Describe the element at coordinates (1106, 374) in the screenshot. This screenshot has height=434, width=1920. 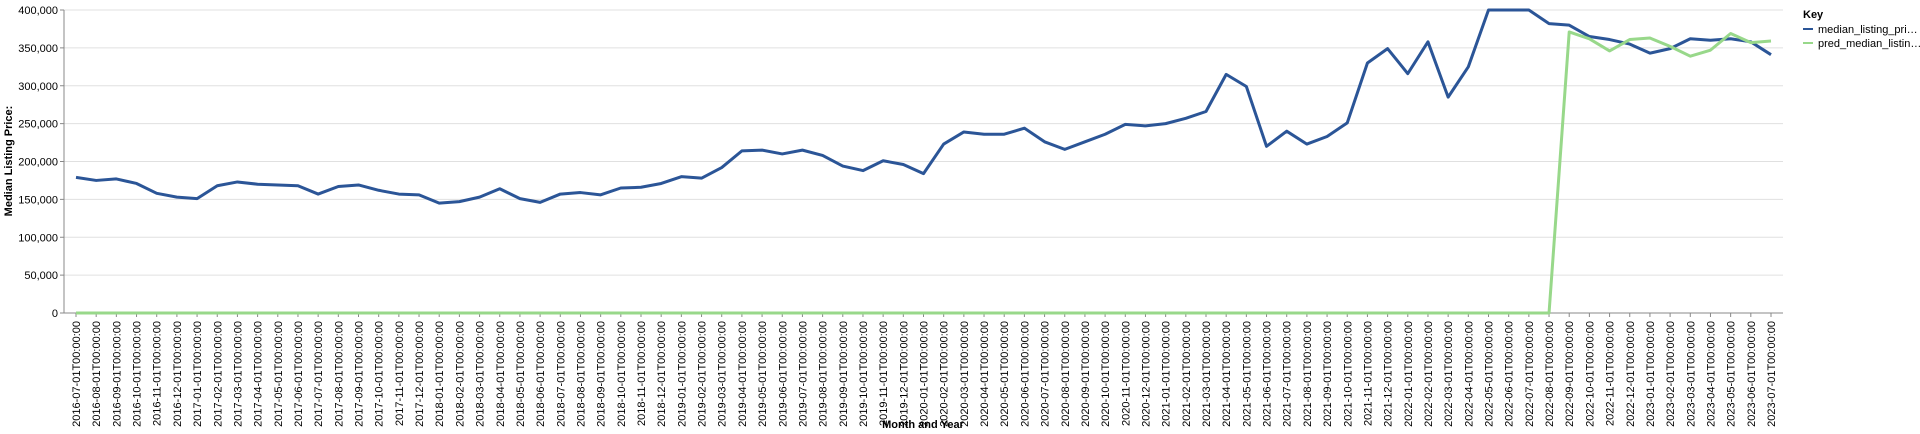
I see `x-tick-label: 2020-10-01T00:00:00` at that location.